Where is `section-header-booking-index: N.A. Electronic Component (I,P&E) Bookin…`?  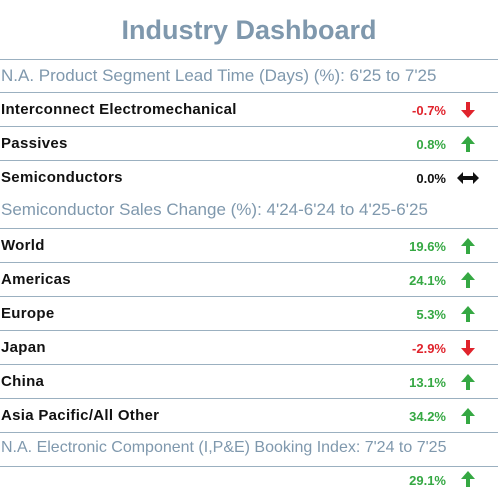 section-header-booking-index: N.A. Electronic Component (I,P&E) Bookin… is located at coordinates (249, 450).